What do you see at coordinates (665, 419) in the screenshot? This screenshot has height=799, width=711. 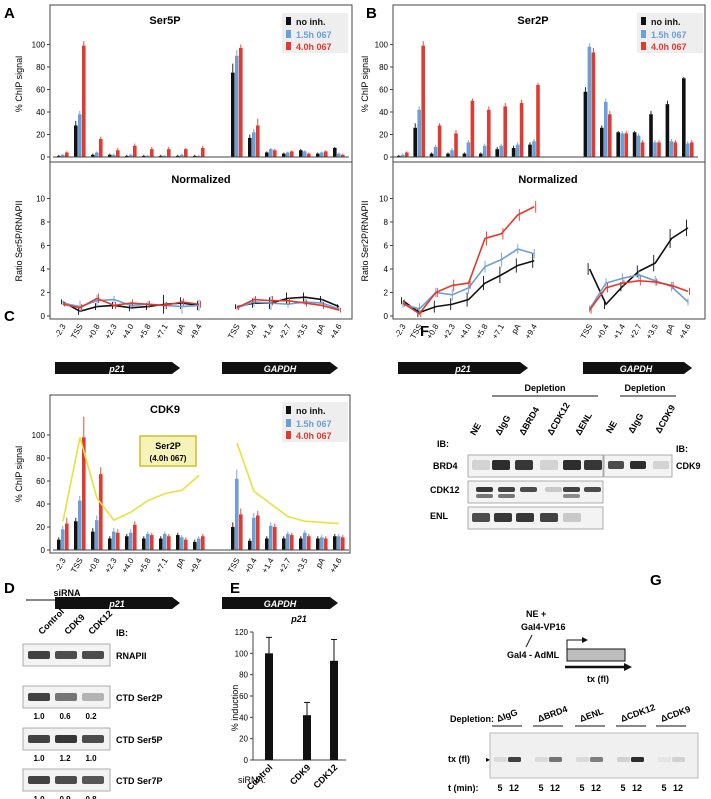 I see `lane-label: ΔCDK9` at bounding box center [665, 419].